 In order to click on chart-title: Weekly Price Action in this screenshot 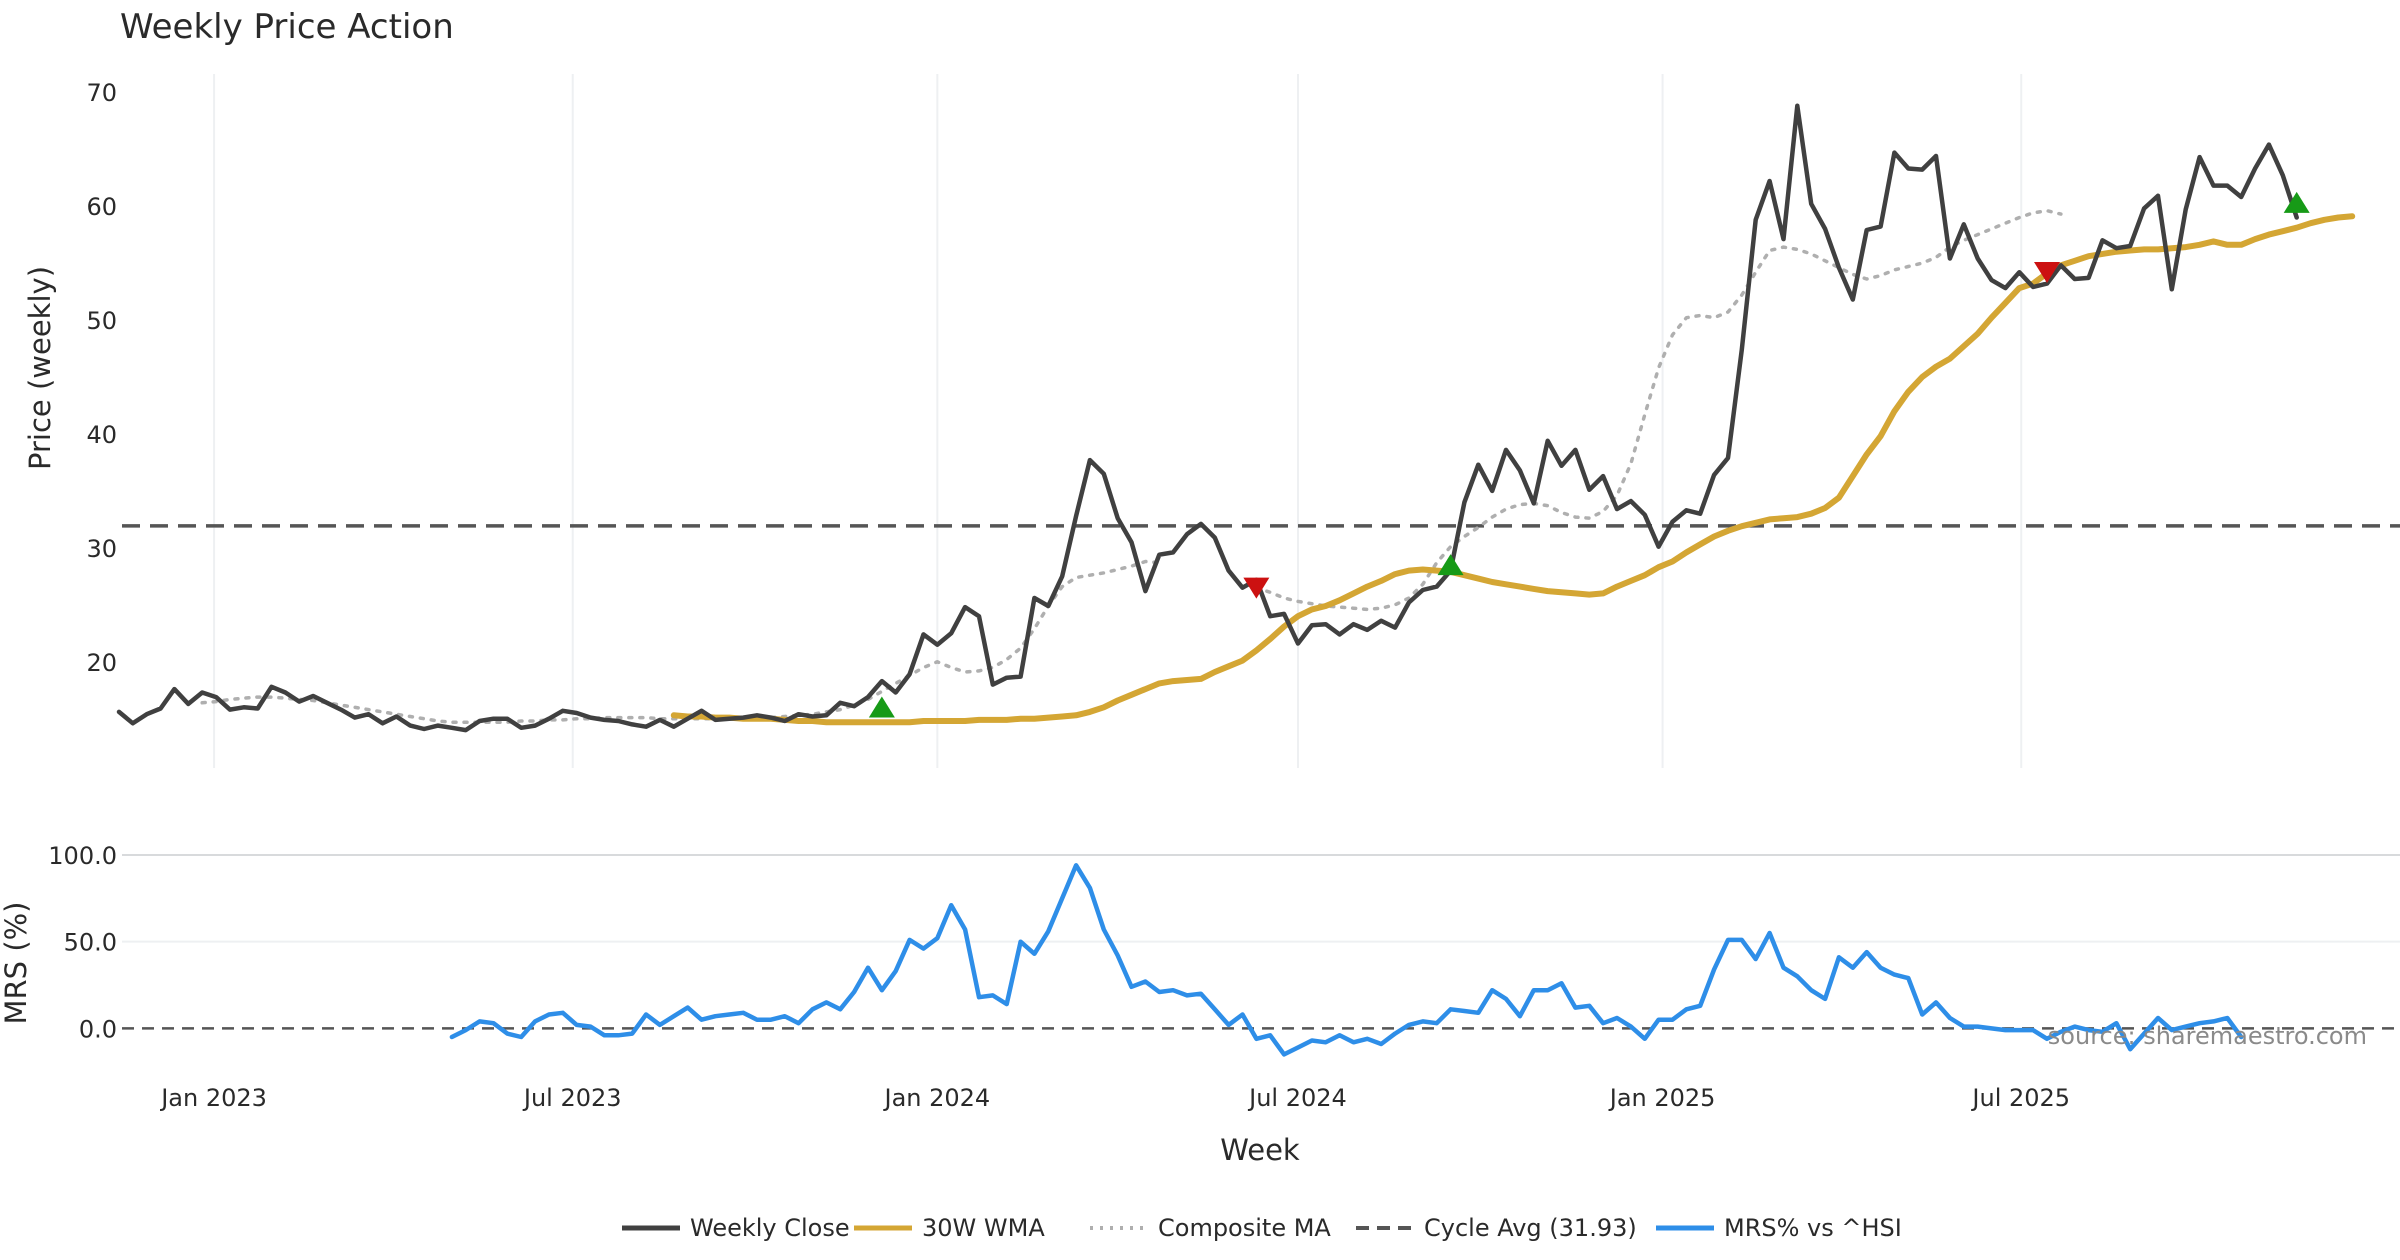, I will do `click(287, 27)`.